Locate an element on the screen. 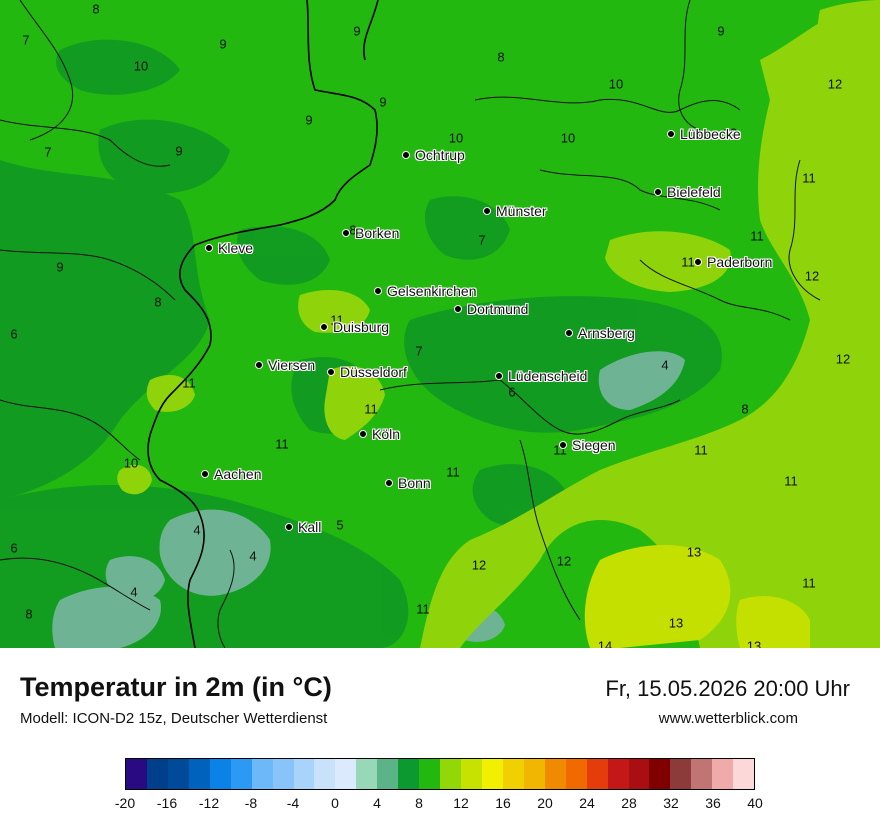  legend-tick: 4 is located at coordinates (377, 803).